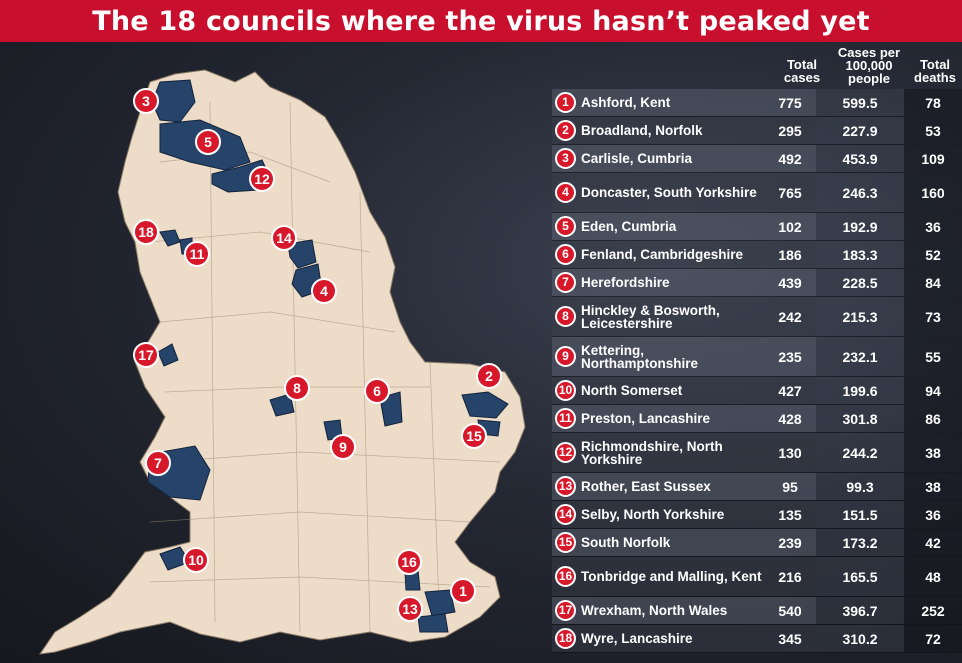 The height and width of the screenshot is (663, 962). Describe the element at coordinates (652, 452) in the screenshot. I see `council-name: Richmondshire, North Yorkshire` at that location.